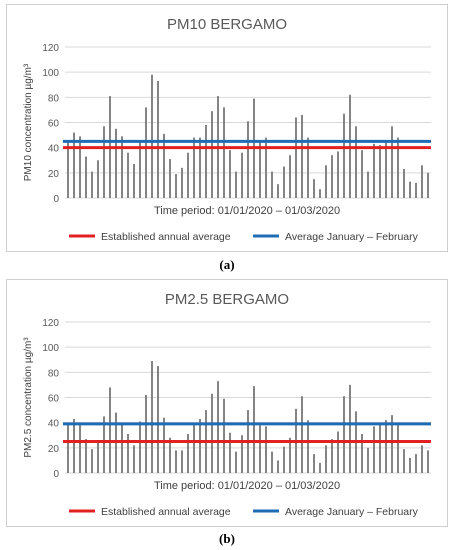 The image size is (454, 550). What do you see at coordinates (54, 98) in the screenshot?
I see `y-tick-label: 80` at bounding box center [54, 98].